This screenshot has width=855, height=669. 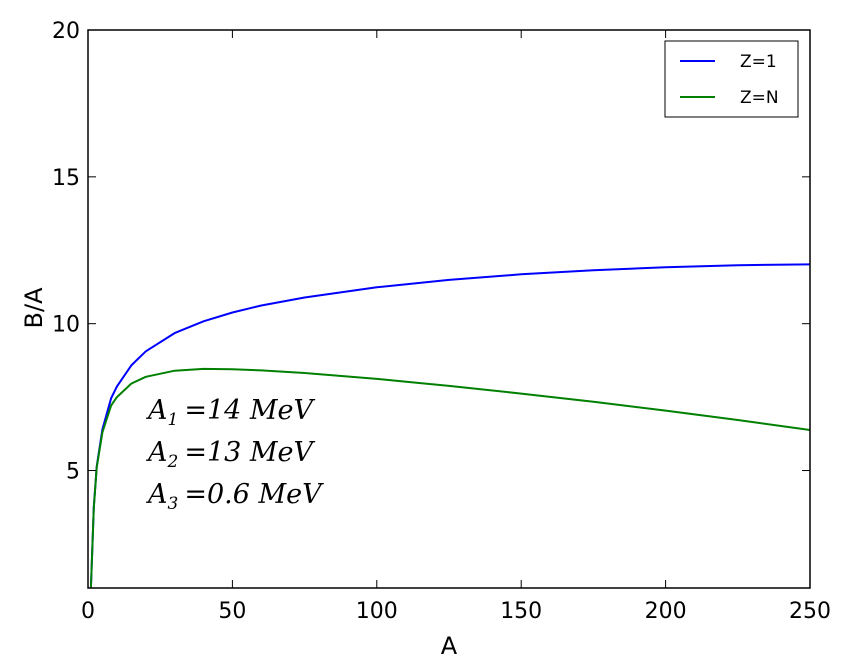 What do you see at coordinates (759, 98) in the screenshot?
I see `legend-label-zn: Z=N` at bounding box center [759, 98].